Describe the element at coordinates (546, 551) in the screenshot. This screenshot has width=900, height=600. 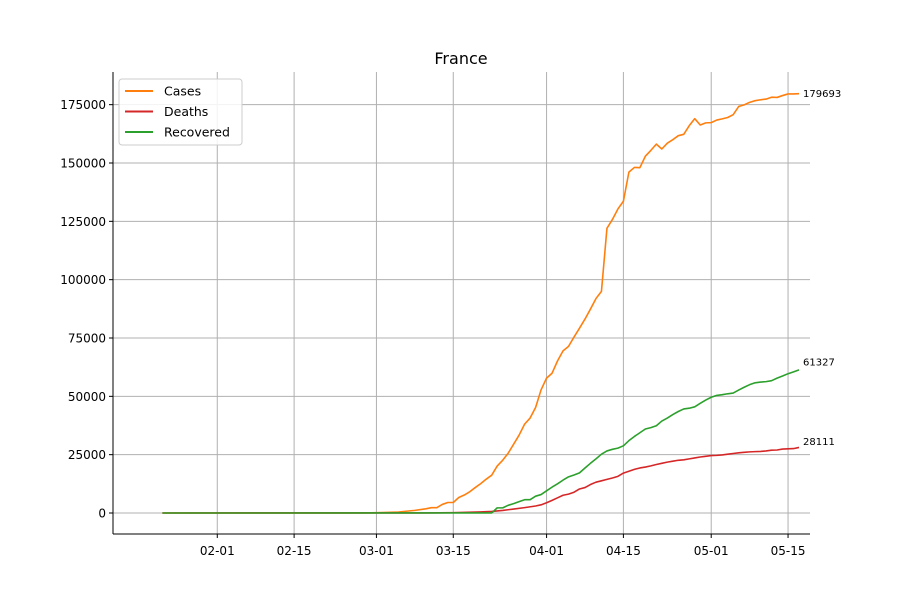
I see `x-tick-label: 04-01` at that location.